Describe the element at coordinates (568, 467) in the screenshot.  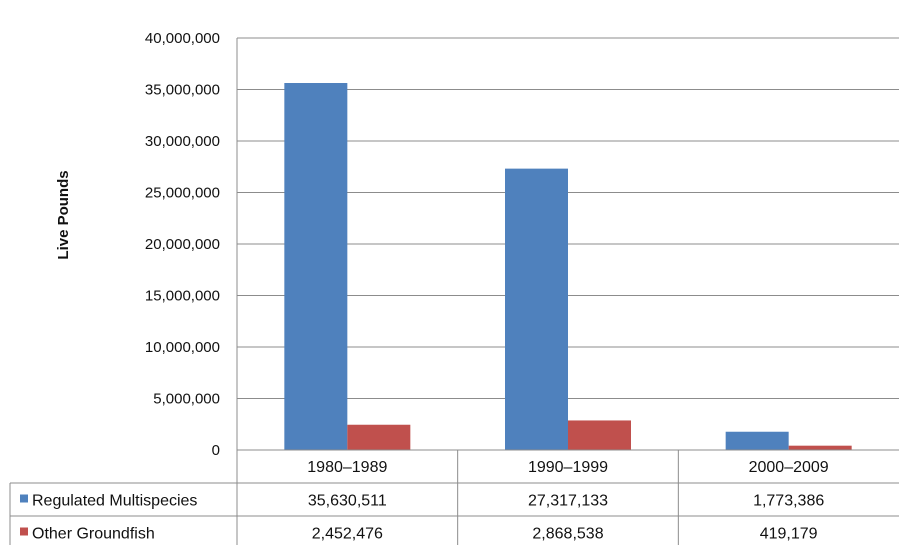
I see `category-label: 1990–1999` at that location.